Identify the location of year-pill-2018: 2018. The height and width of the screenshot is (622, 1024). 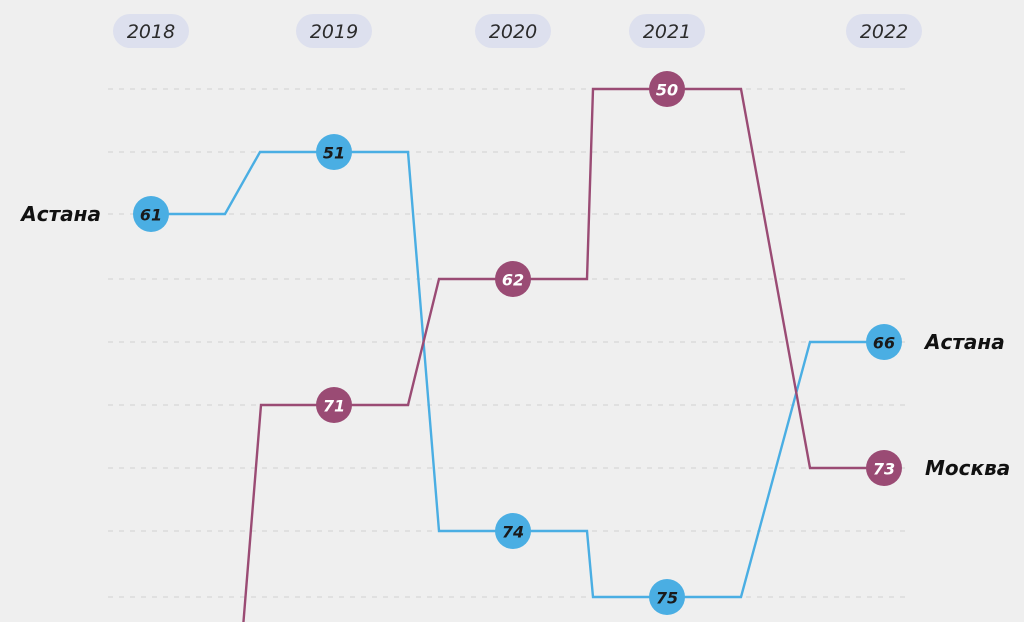
(151, 31).